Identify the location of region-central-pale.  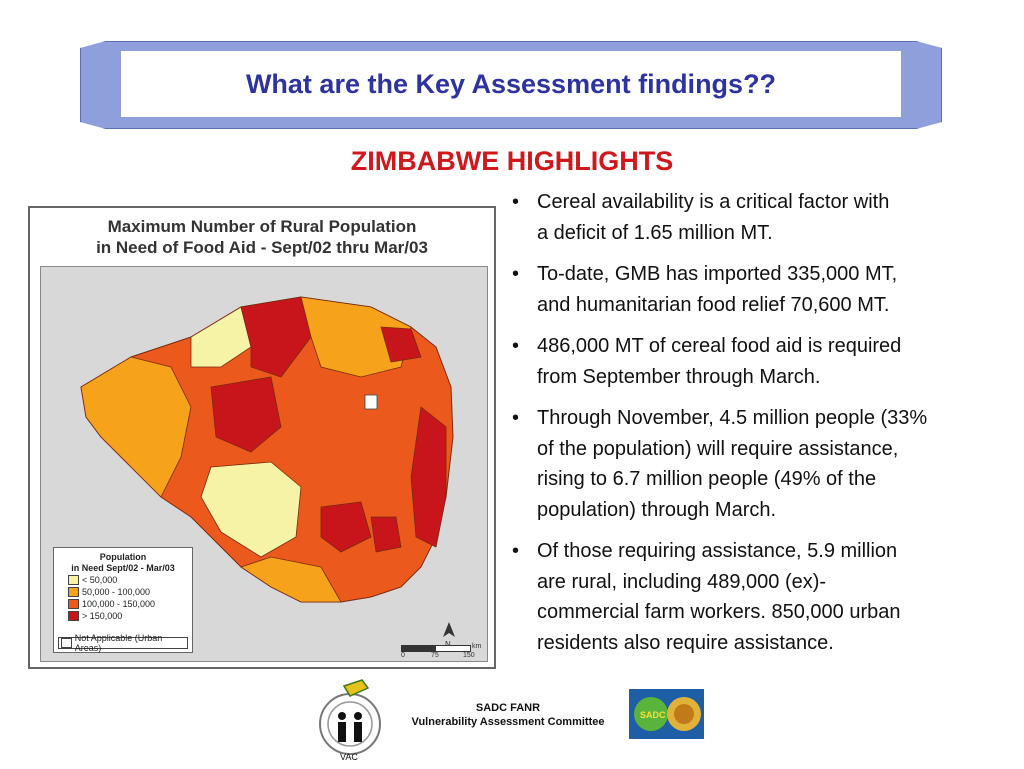
(251, 509).